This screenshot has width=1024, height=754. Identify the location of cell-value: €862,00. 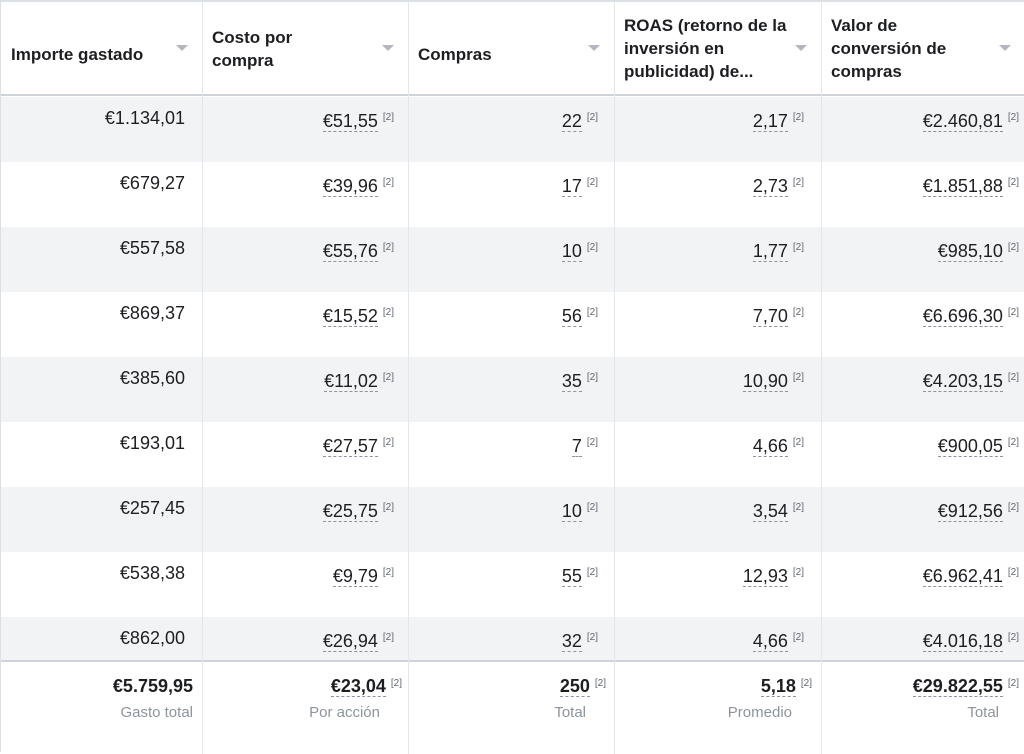
(152, 638).